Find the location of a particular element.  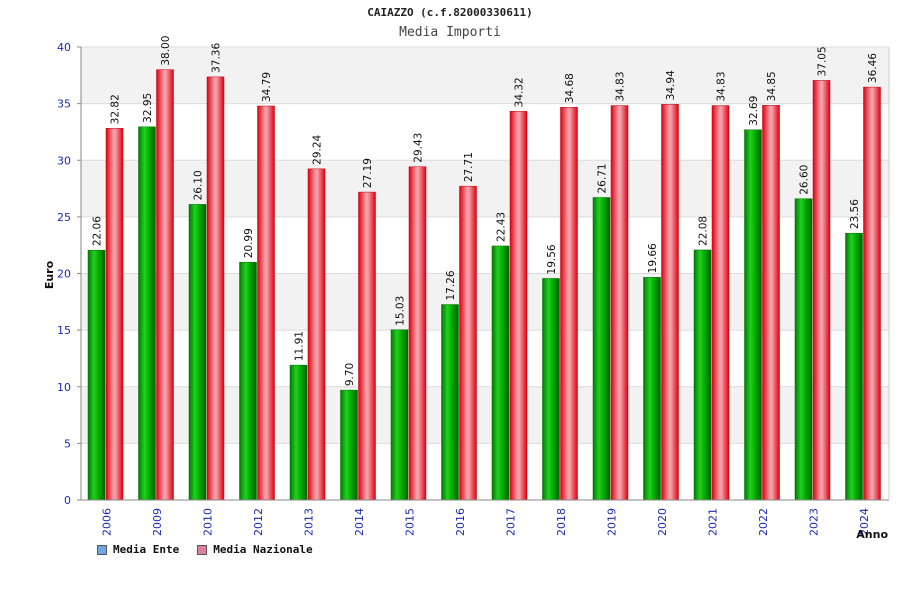

chart-subtitle: Media Importi is located at coordinates (450, 32).